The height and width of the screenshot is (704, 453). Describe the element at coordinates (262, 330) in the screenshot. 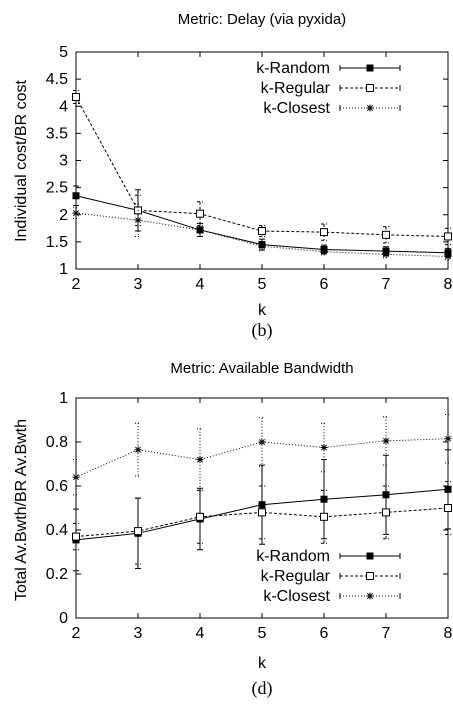

I see `chart-caption: (b)` at that location.